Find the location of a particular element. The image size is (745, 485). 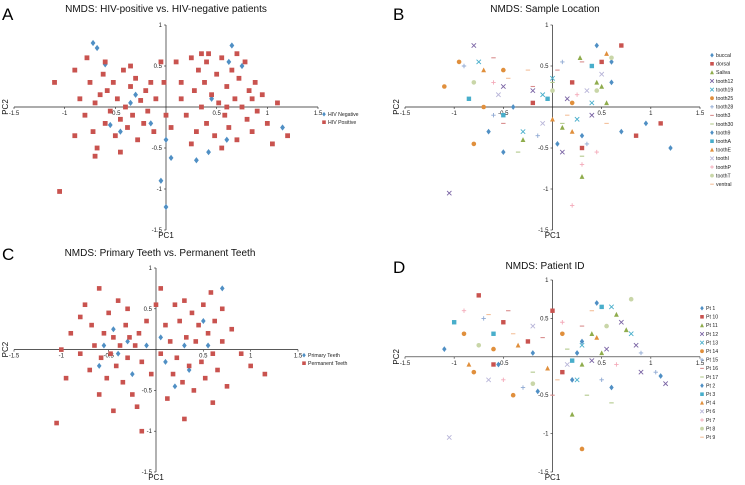

legend-label: tooth28 is located at coordinates (724, 108).